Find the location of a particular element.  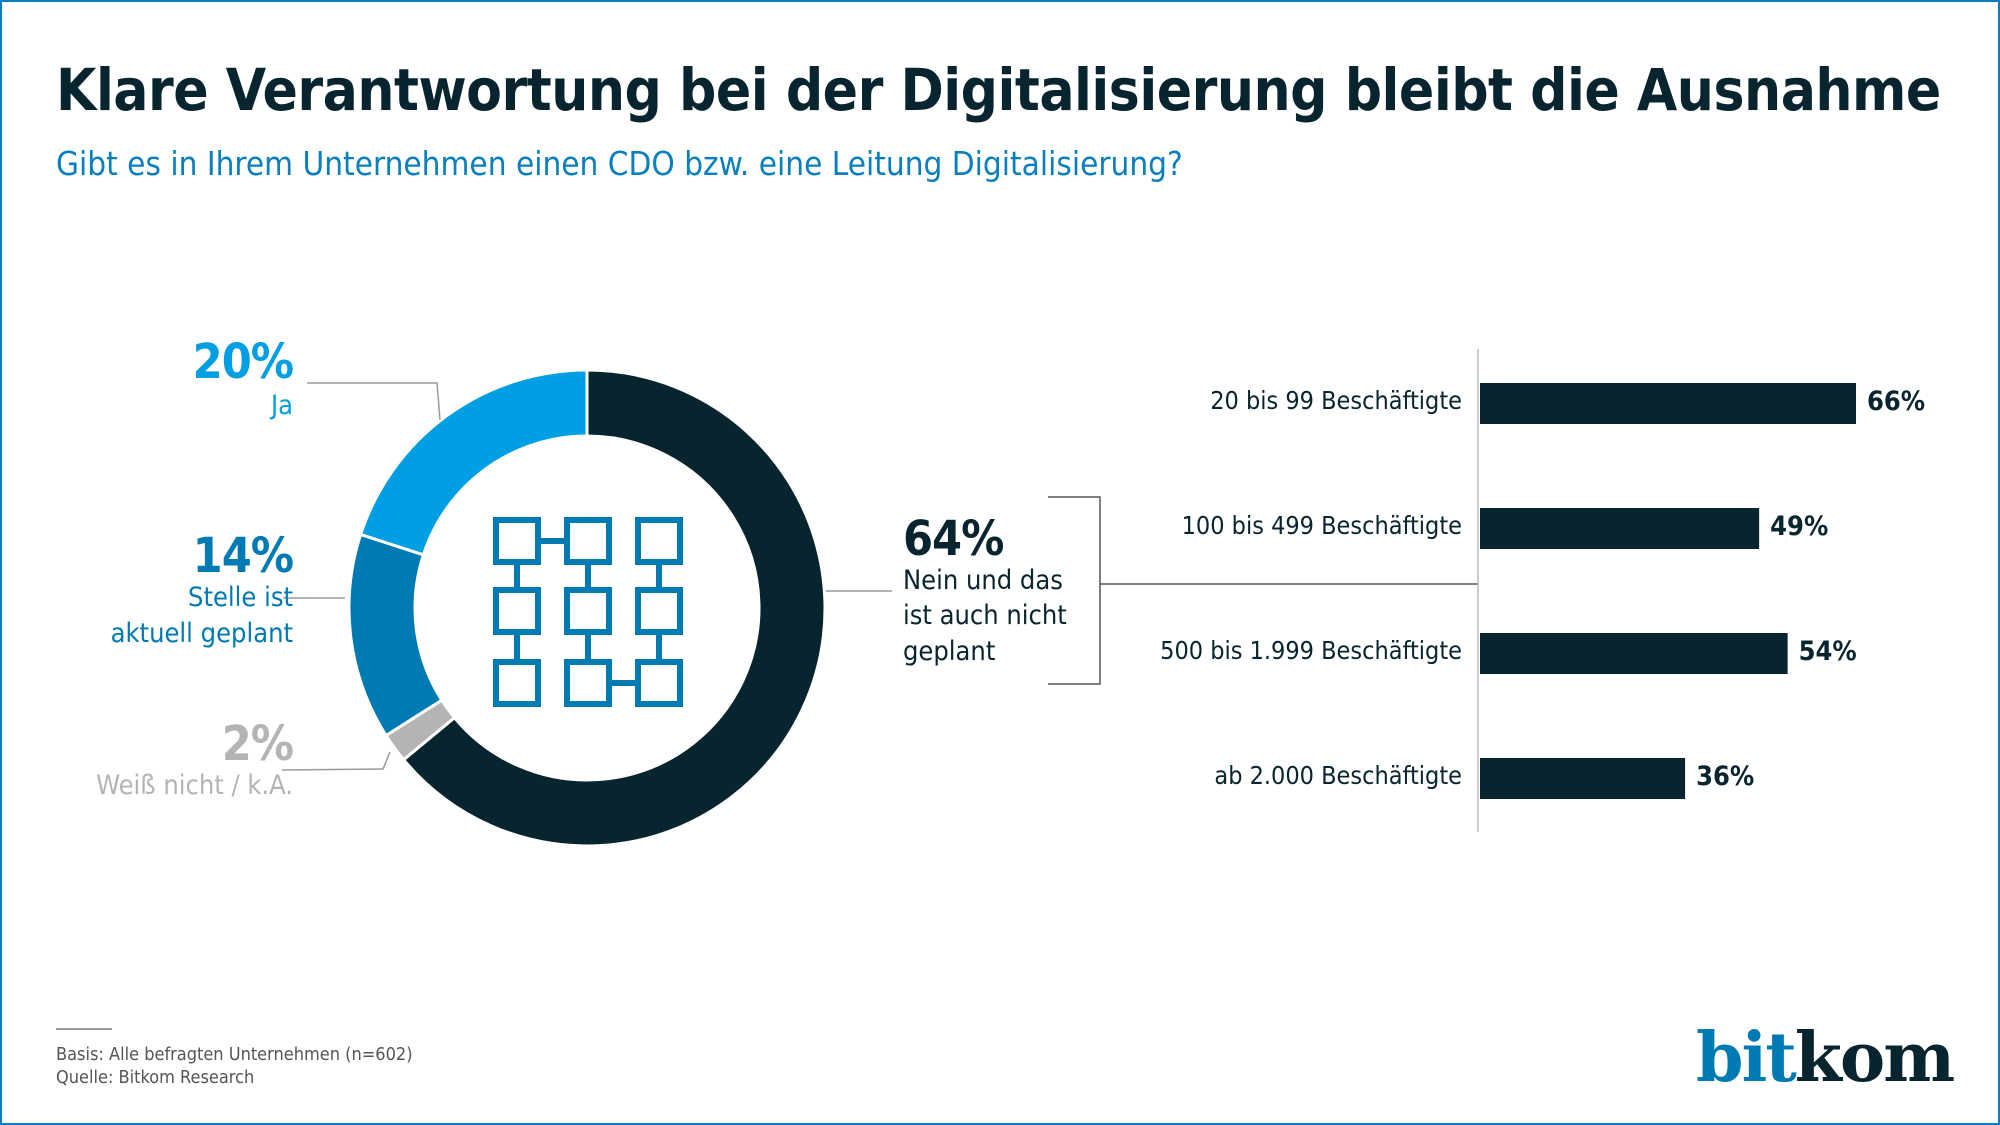

geplant-pct: 14% is located at coordinates (243, 556).